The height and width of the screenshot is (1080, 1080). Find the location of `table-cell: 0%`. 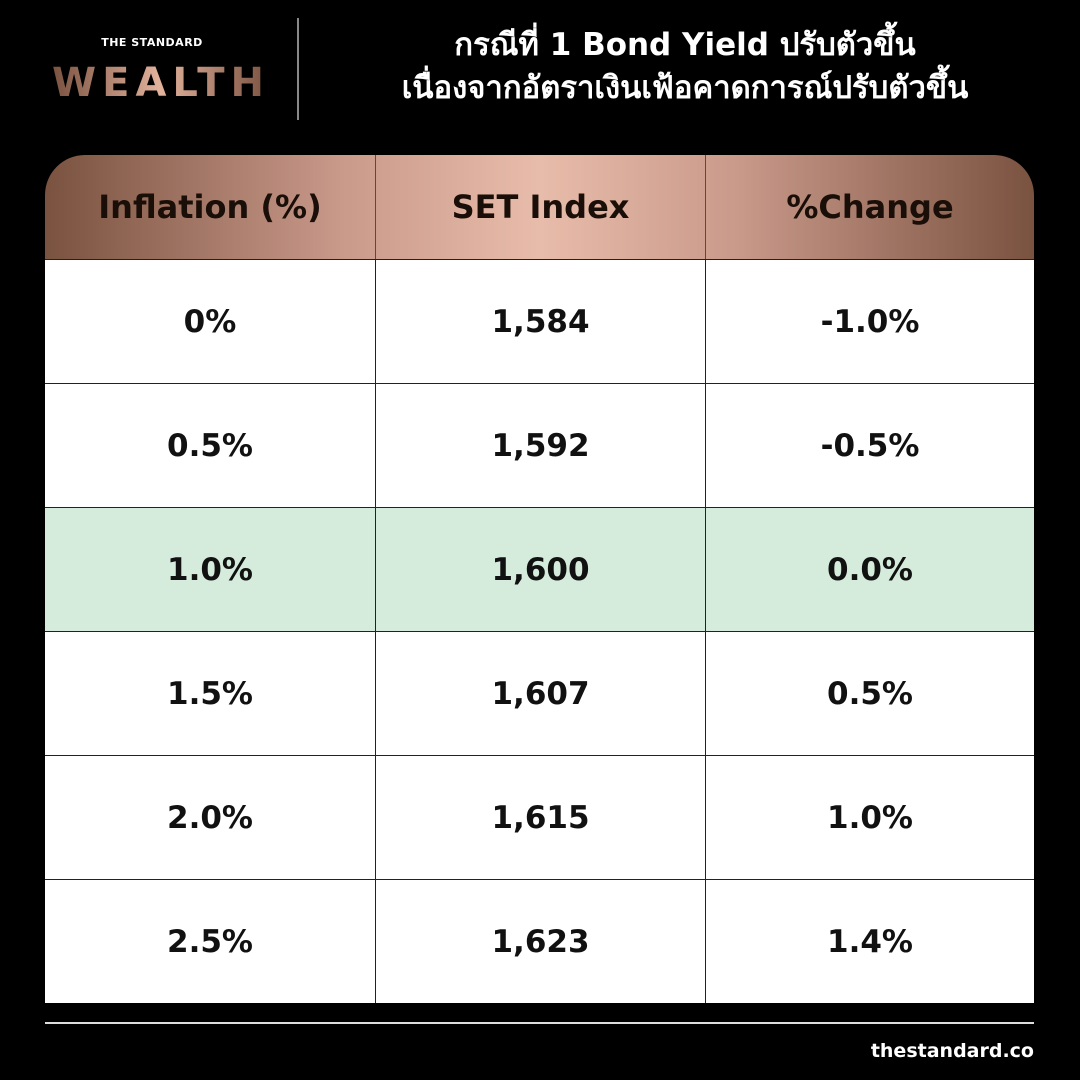

table-cell: 0% is located at coordinates (210, 321).